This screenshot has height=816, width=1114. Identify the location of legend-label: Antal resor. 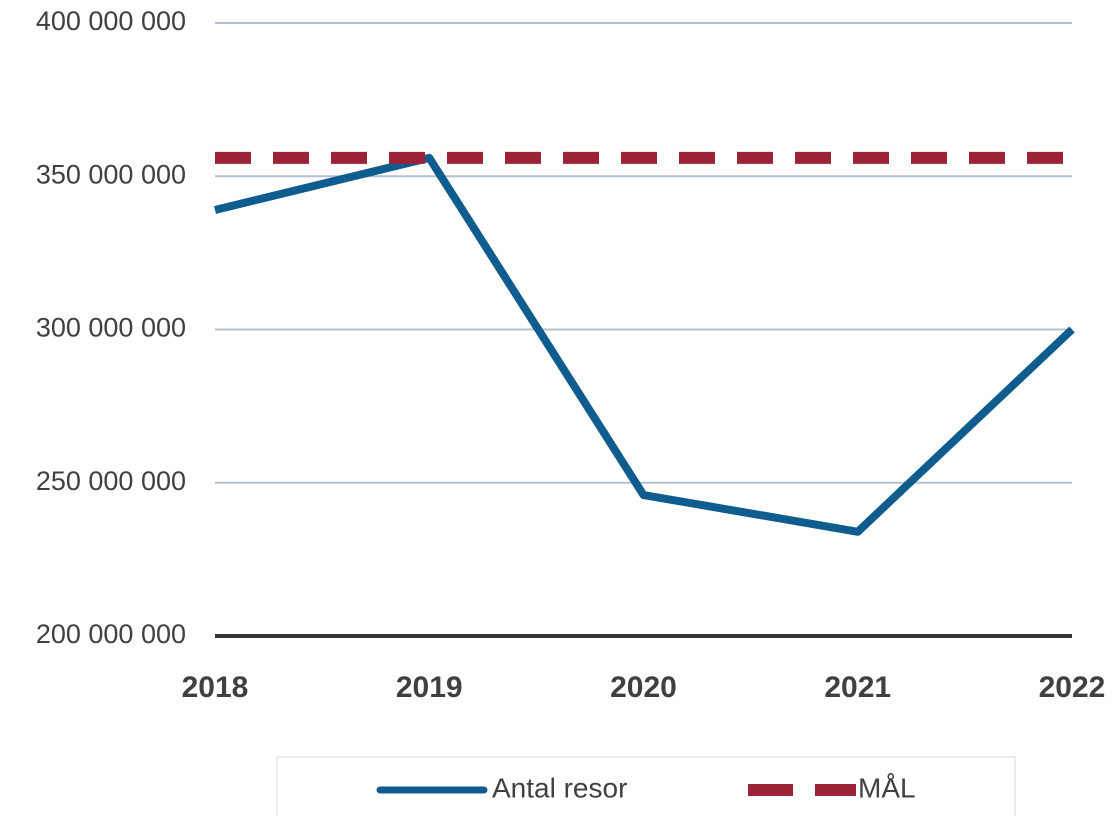
(559, 787).